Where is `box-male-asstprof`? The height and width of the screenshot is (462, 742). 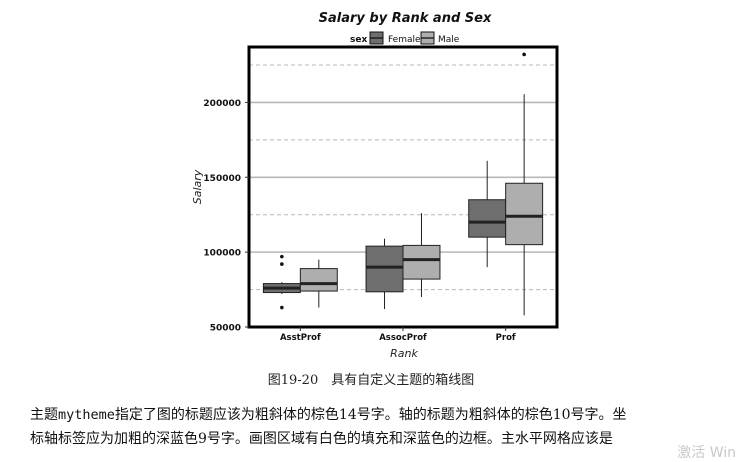
box-male-asstprof is located at coordinates (318, 283).